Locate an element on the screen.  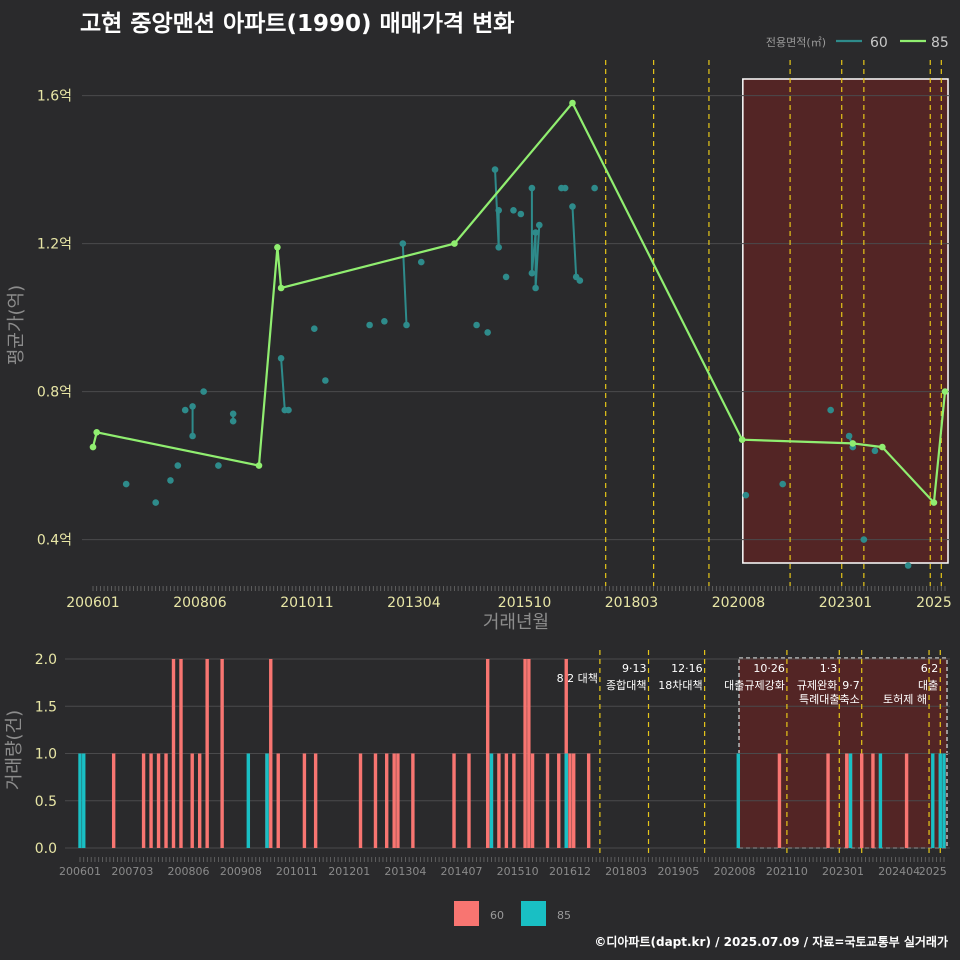
x-tick-label: 200806 is located at coordinates (188, 871).